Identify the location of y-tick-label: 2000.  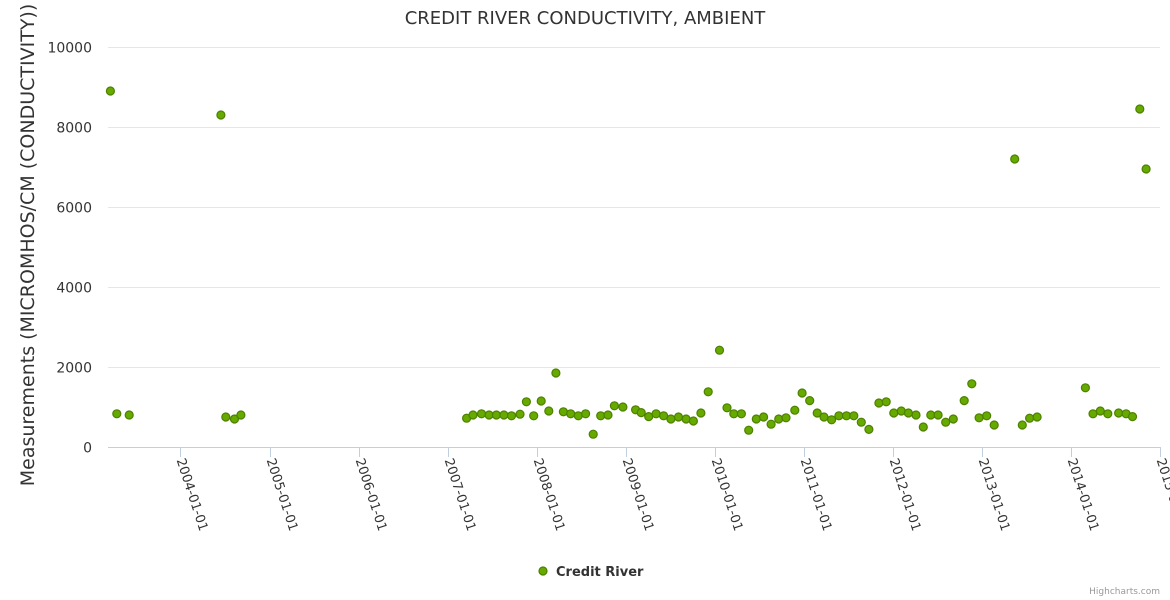
(74, 369).